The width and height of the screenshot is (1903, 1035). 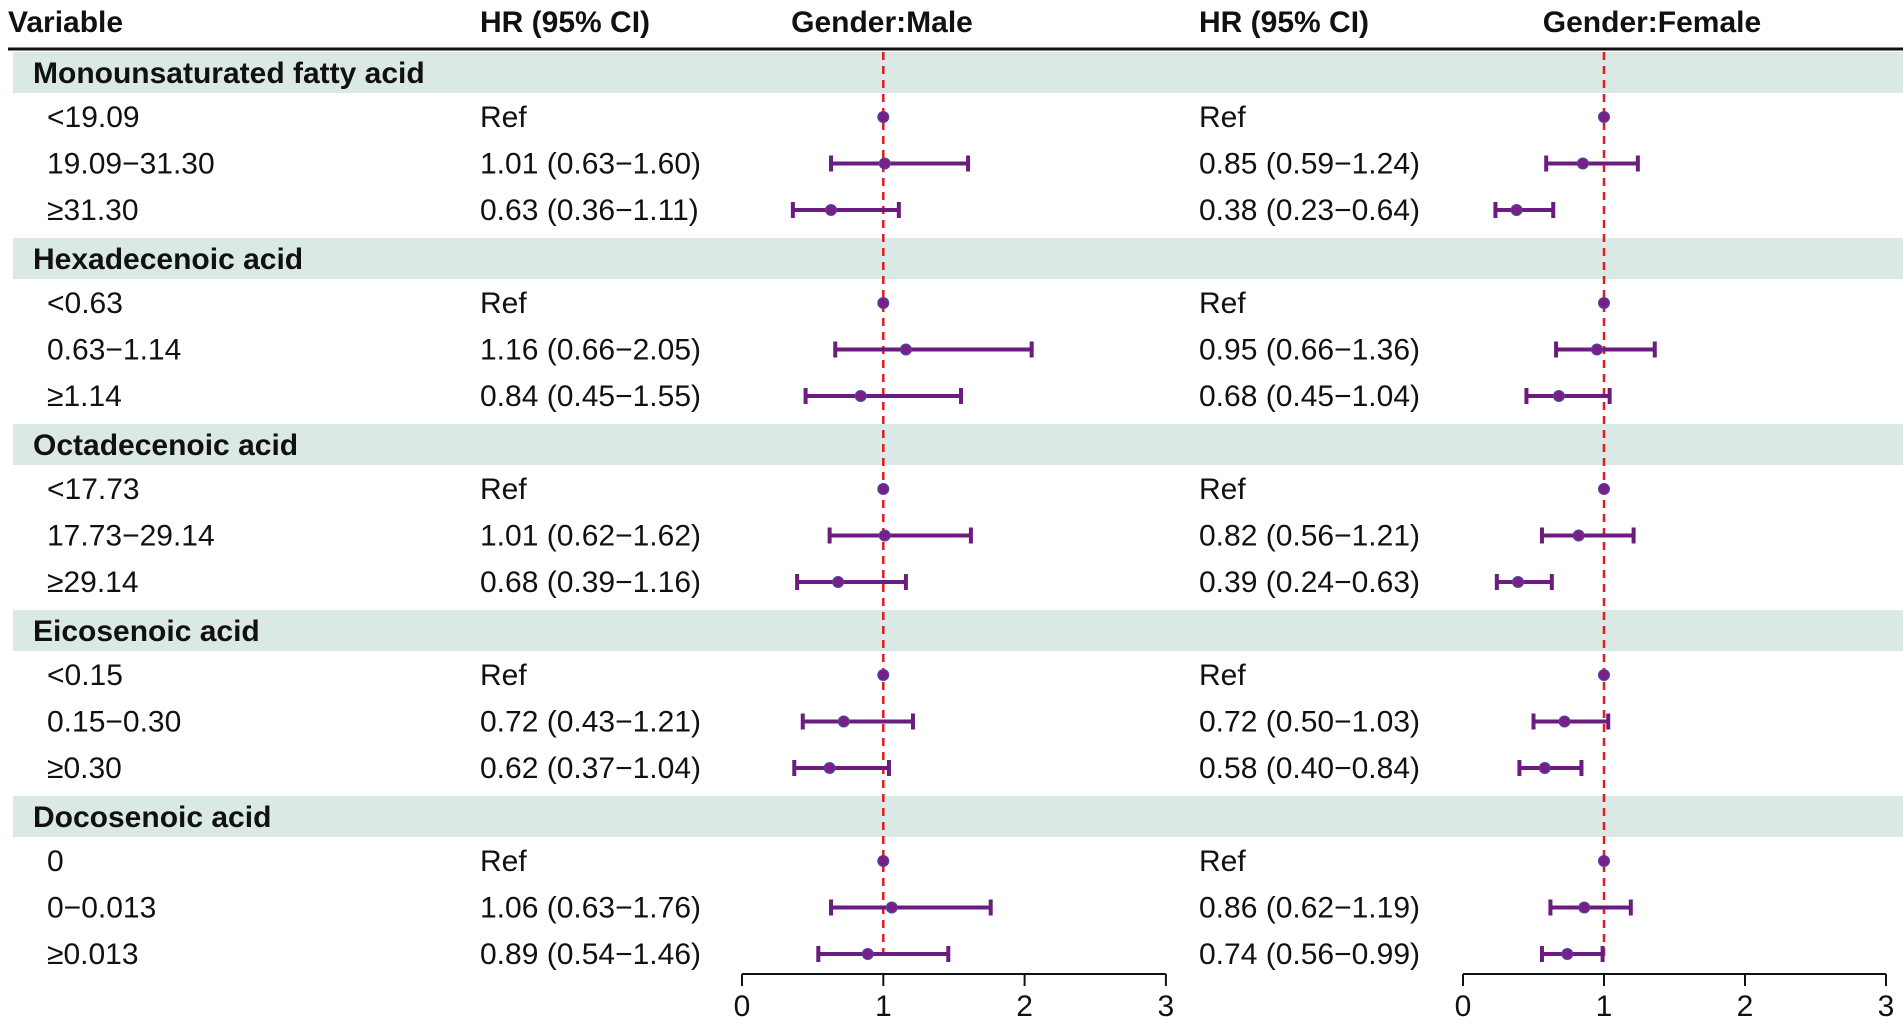 What do you see at coordinates (1284, 22) in the screenshot?
I see `header-hr-female: HR (95% CI)` at bounding box center [1284, 22].